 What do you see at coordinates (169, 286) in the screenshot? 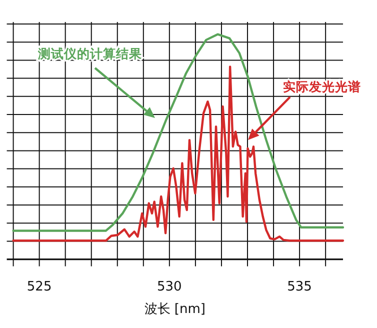
I see `x-tick-label: 530` at bounding box center [169, 286].